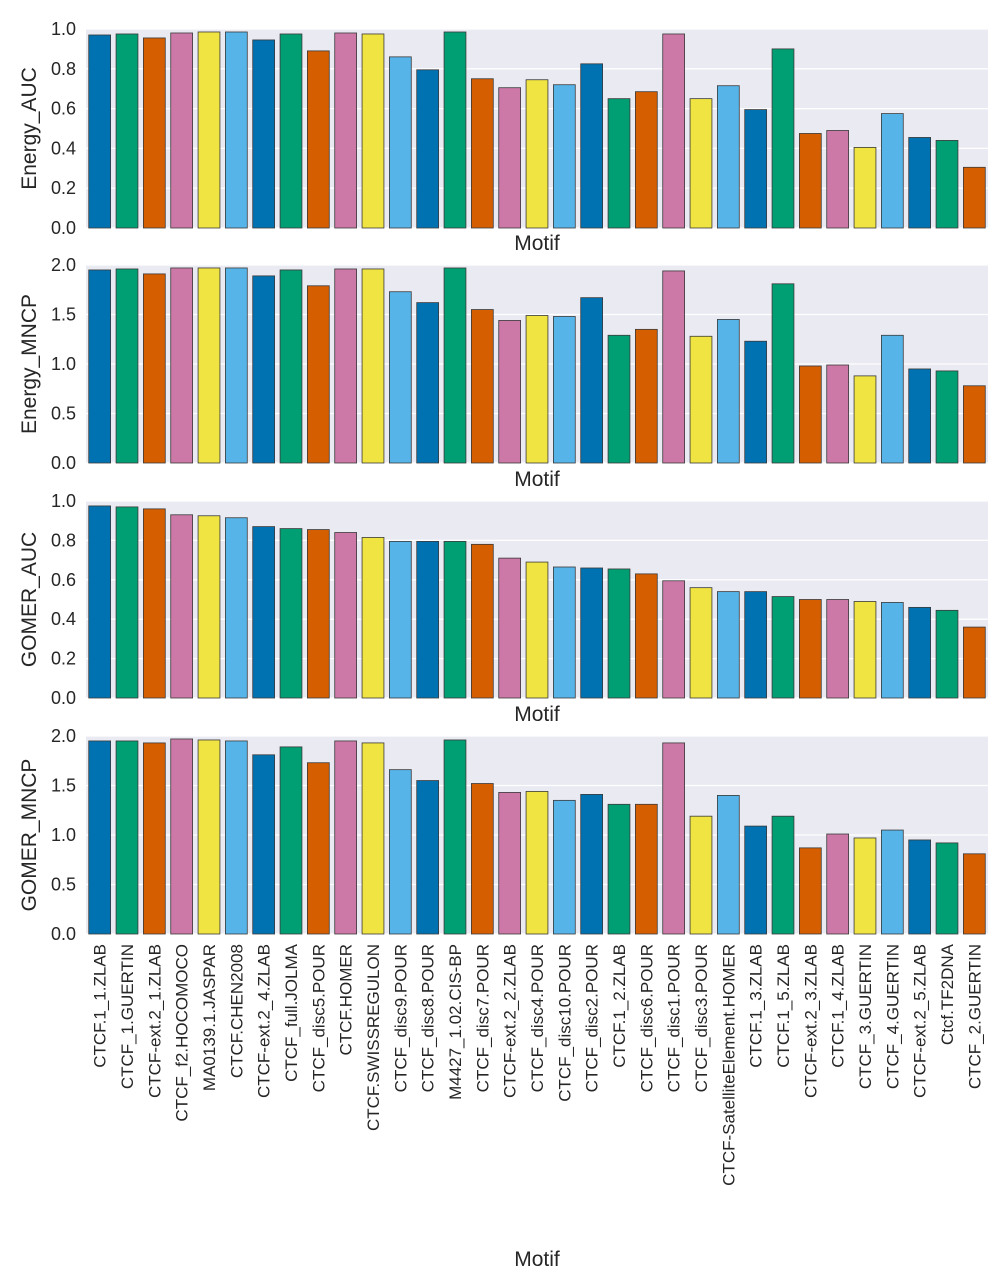  I want to click on x-tick-label: CTCF-SatelliteElement.HOMER, so click(728, 1065).